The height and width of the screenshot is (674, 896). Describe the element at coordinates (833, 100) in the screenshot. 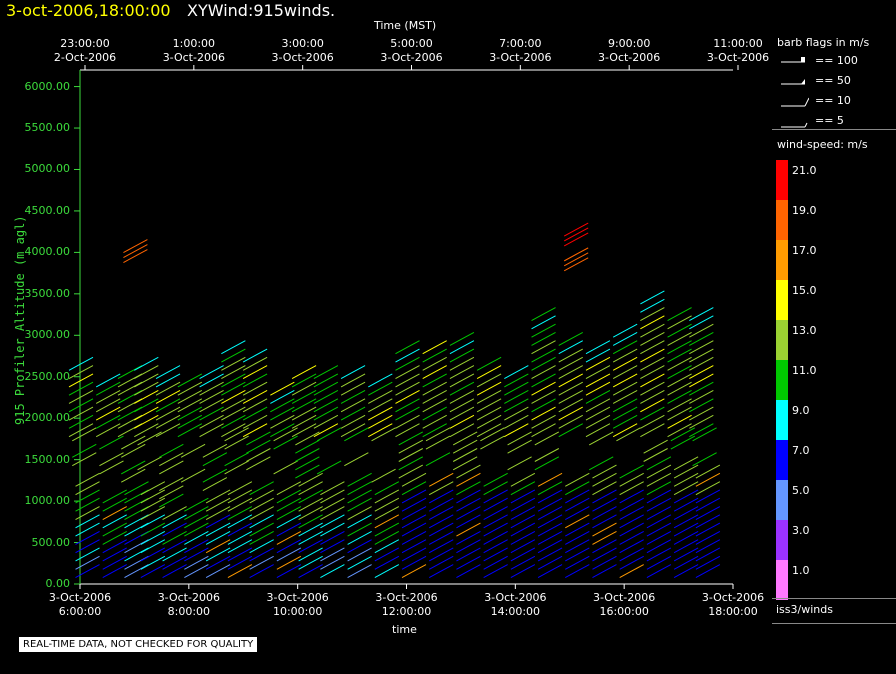

I see `barb-legend-label: == 10` at that location.